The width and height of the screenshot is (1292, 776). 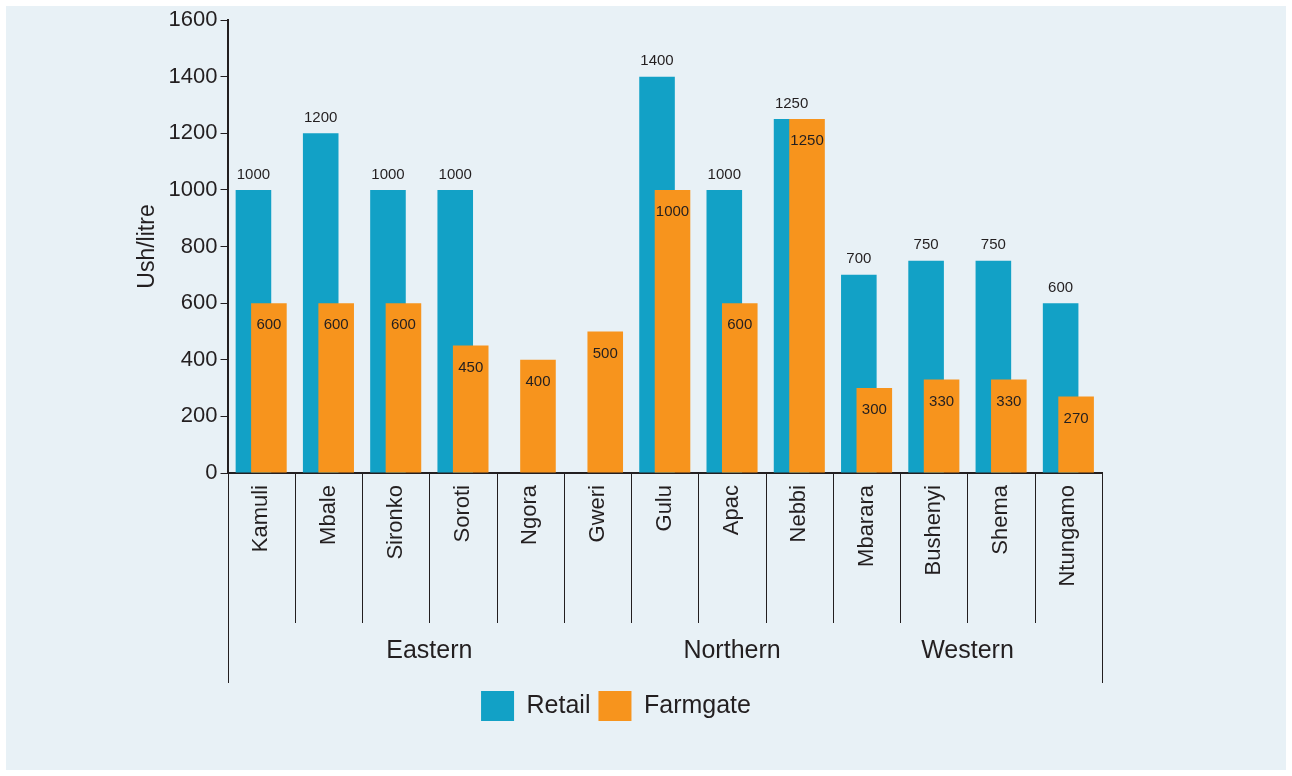 What do you see at coordinates (932, 530) in the screenshot?
I see `x-tick-label: Bushenyi` at bounding box center [932, 530].